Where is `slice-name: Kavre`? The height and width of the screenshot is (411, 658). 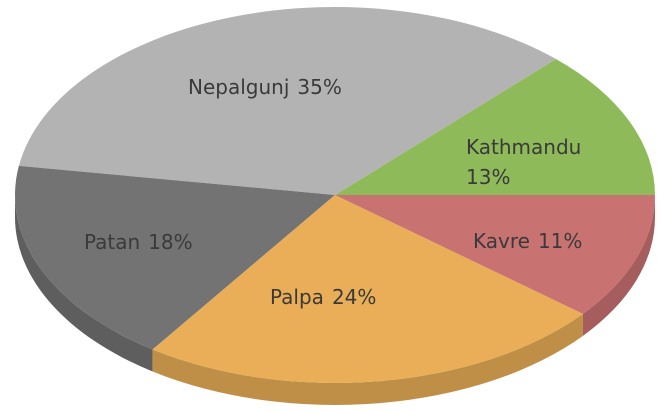
slice-name: Kavre is located at coordinates (501, 241).